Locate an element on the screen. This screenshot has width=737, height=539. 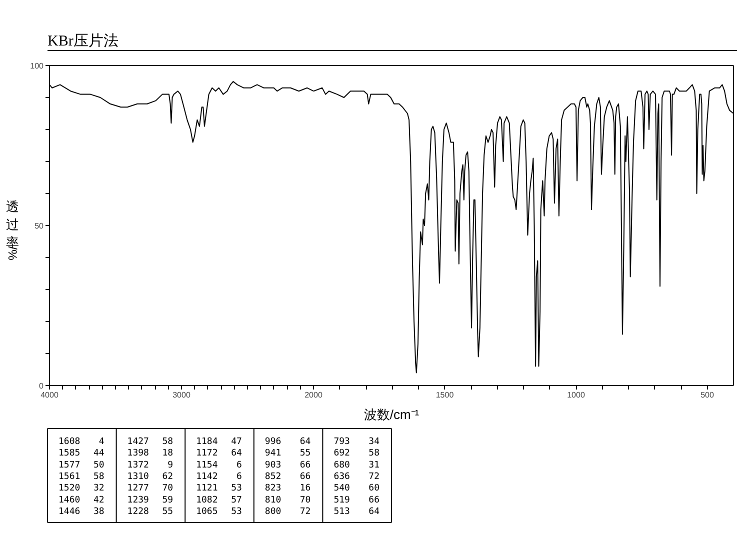
text: 1121 53 is located at coordinates (219, 489).